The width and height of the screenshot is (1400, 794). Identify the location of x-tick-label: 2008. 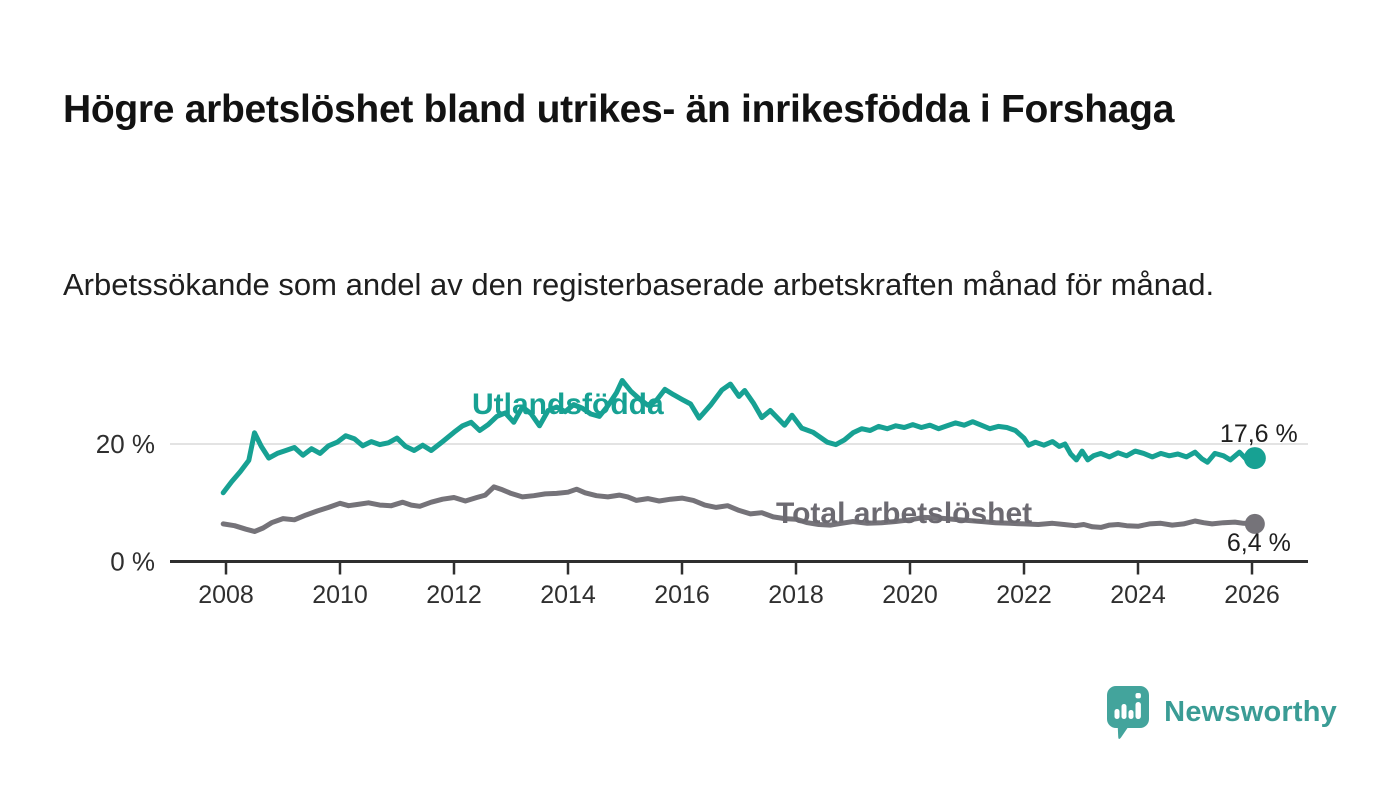
(226, 595).